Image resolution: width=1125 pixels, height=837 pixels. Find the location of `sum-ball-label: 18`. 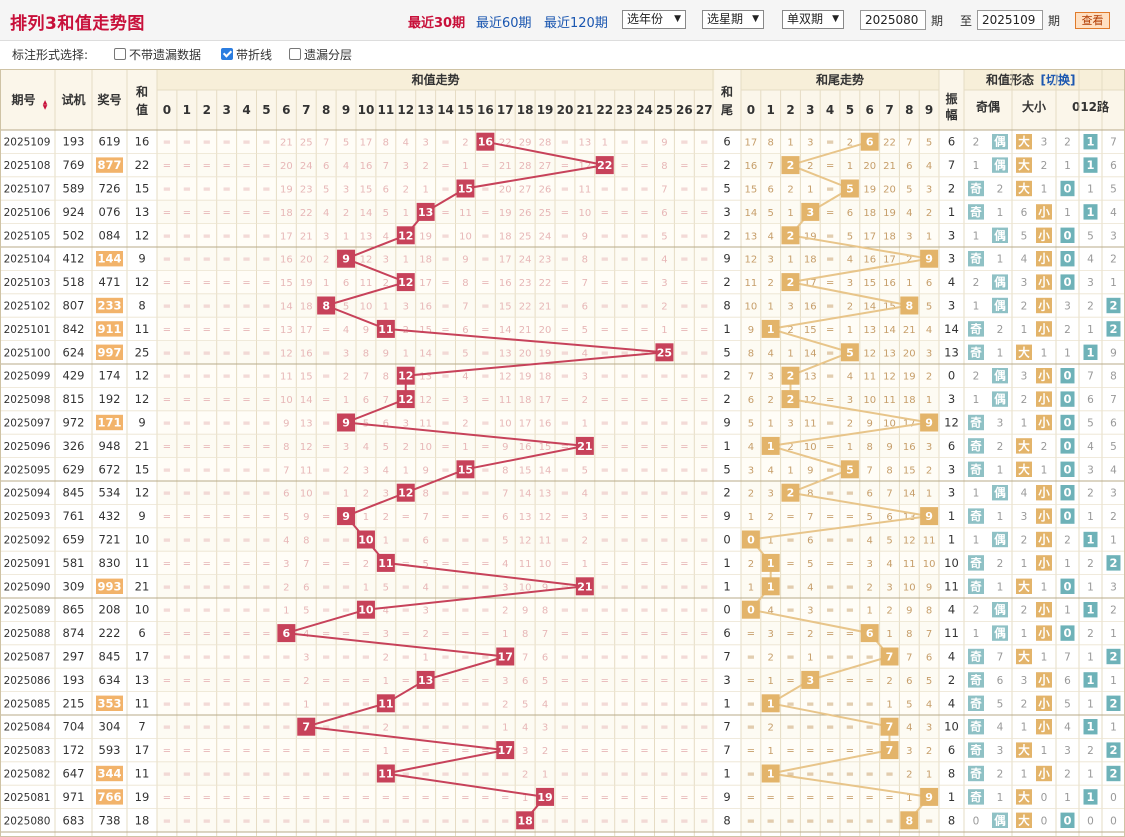

sum-ball-label: 18 is located at coordinates (524, 820).